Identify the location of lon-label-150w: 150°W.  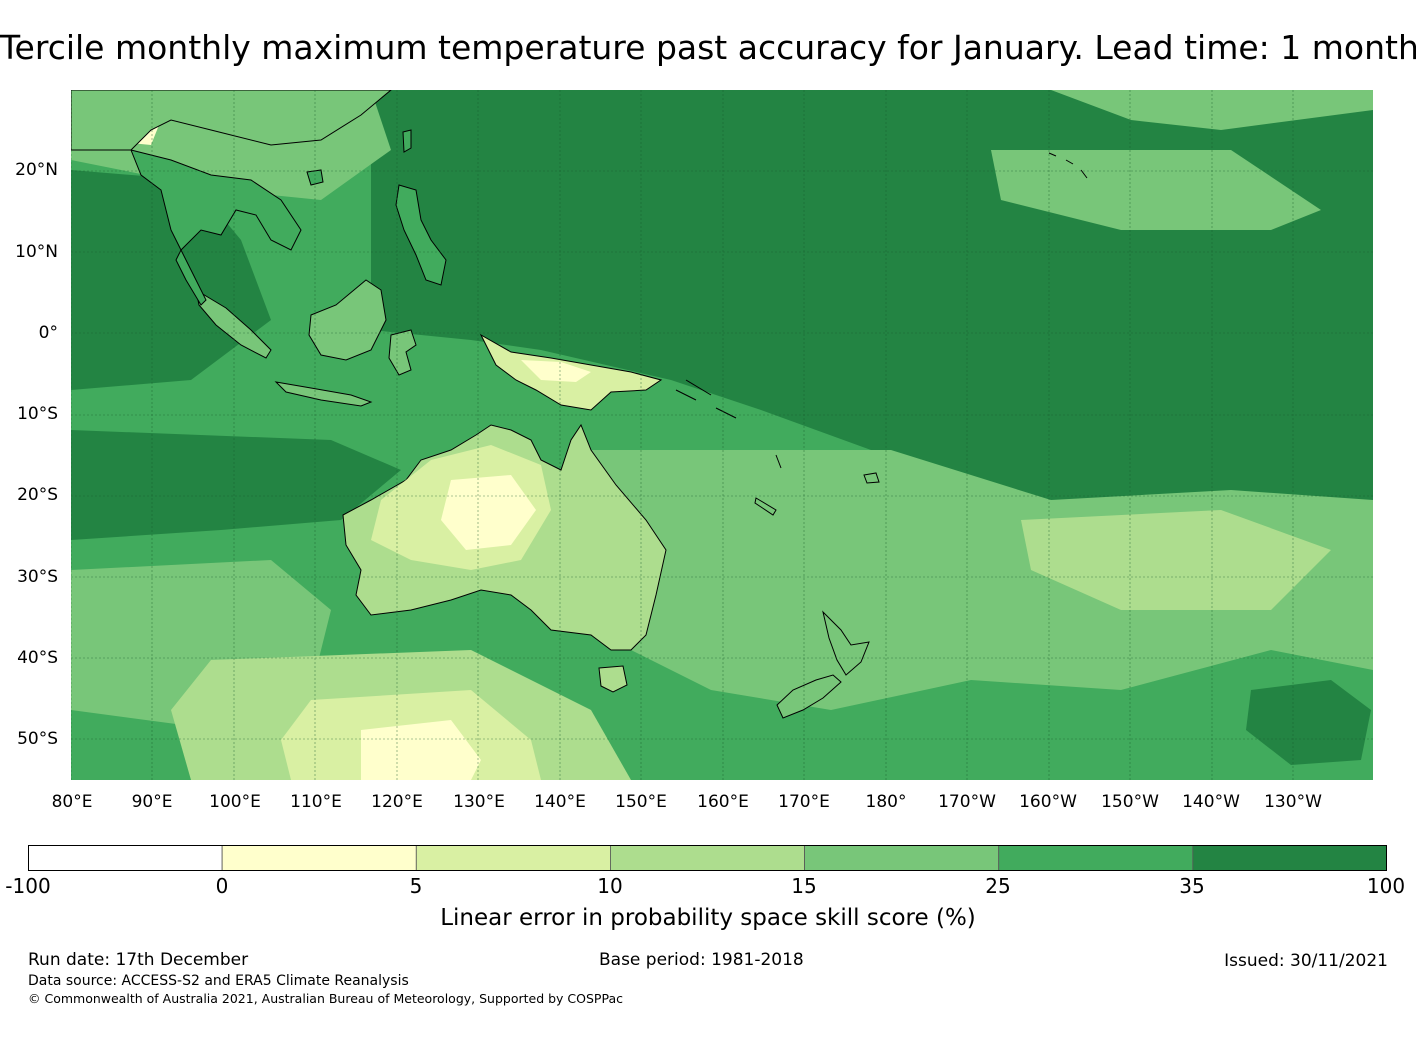
(1130, 802).